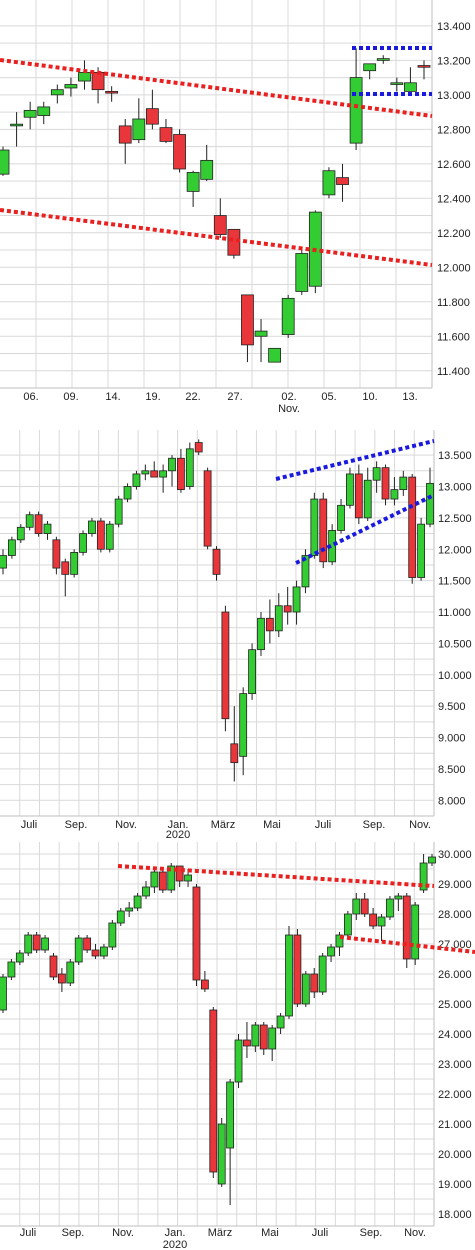  I want to click on x-tick-label: Juli, so click(28, 1233).